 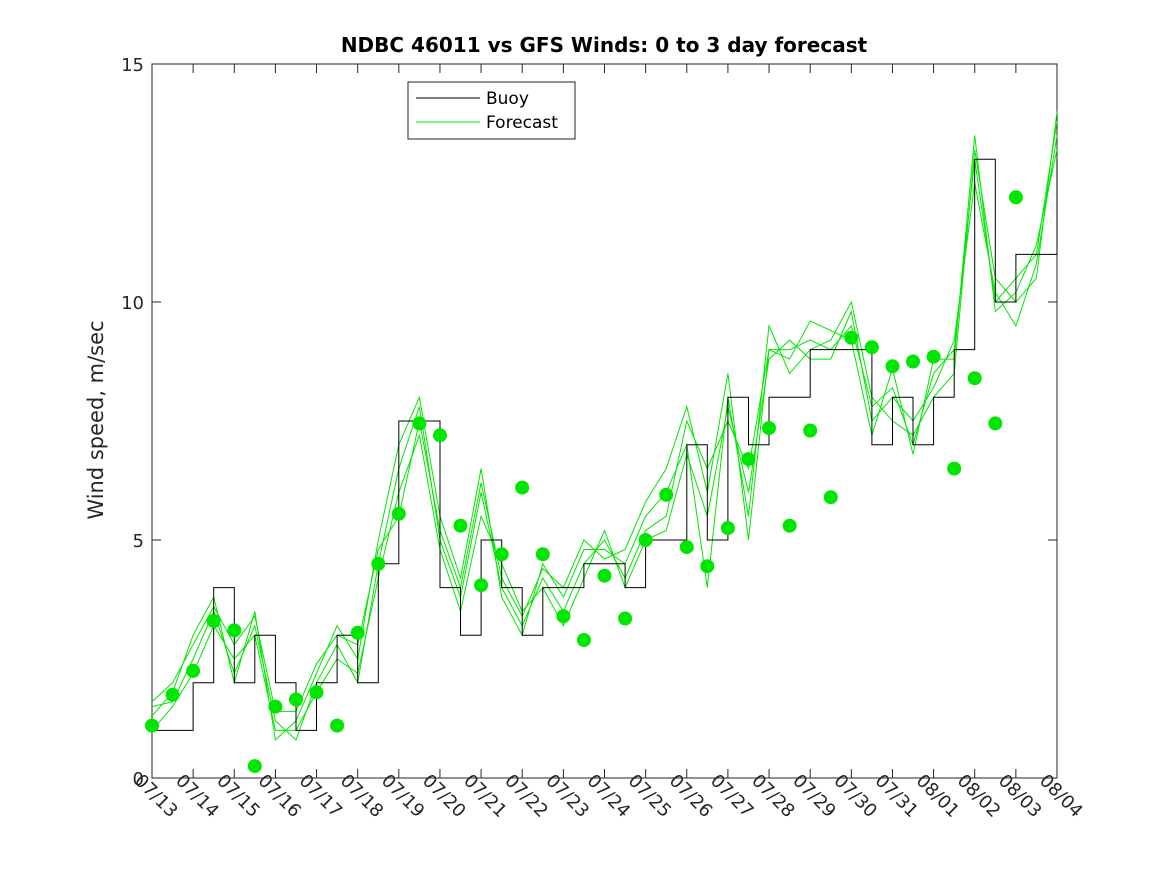 I want to click on y-tick-label: 10, so click(x=132, y=303).